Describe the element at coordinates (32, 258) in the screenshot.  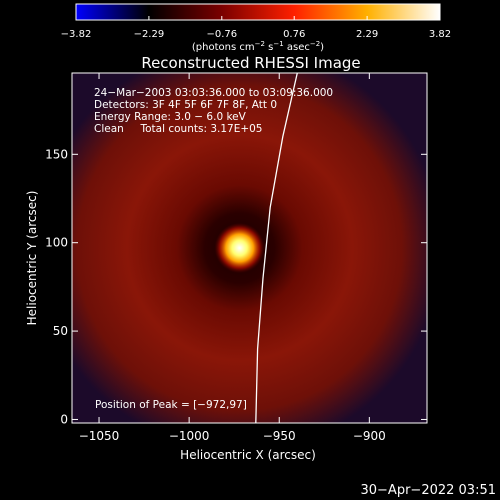
I see `y-axis-label: Heliocentric Y (arcsec)` at that location.